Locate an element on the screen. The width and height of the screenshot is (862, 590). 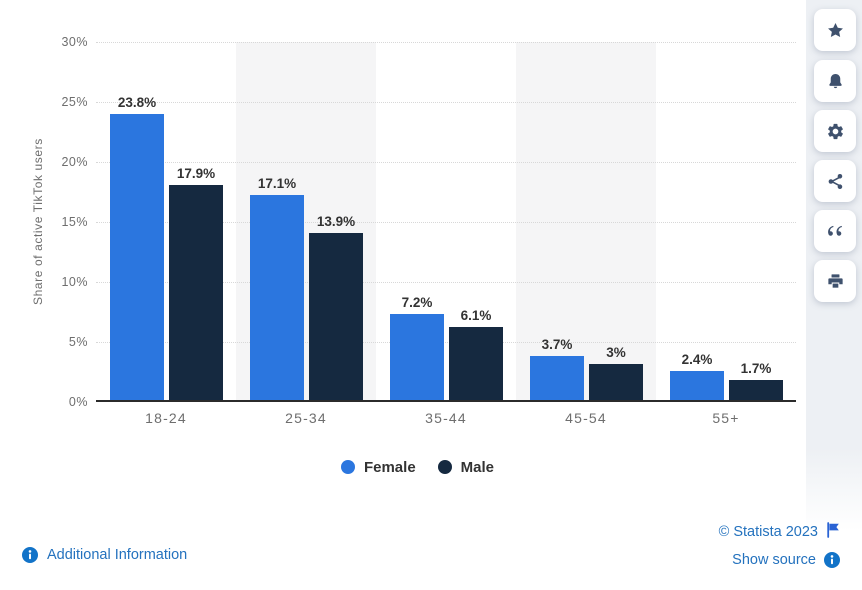
bar-female-25-34: 17.1% is located at coordinates (277, 288).